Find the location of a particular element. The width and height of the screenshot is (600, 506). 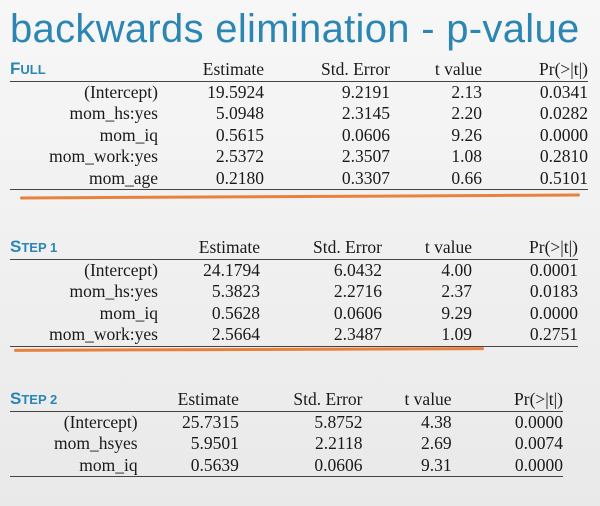

cell-p-value: 0.2751 is located at coordinates (525, 335).